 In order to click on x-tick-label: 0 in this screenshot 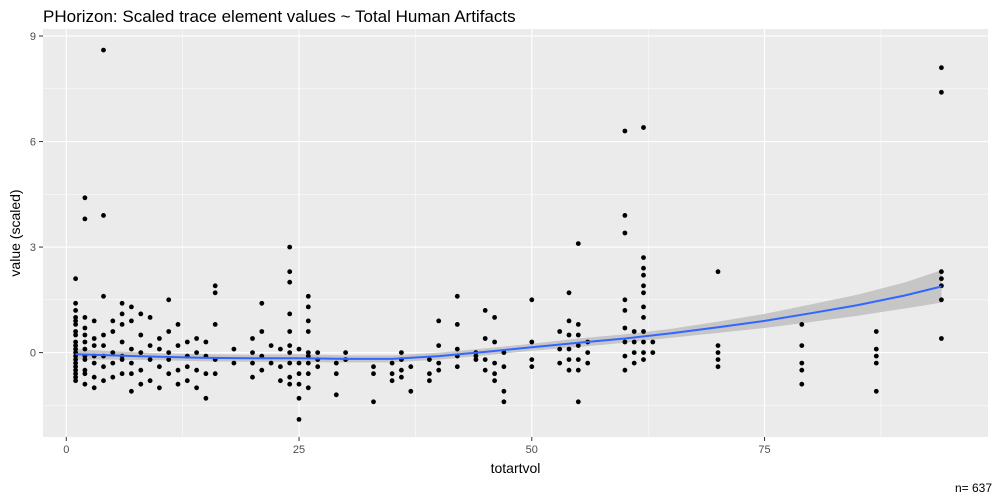, I will do `click(66, 450)`.